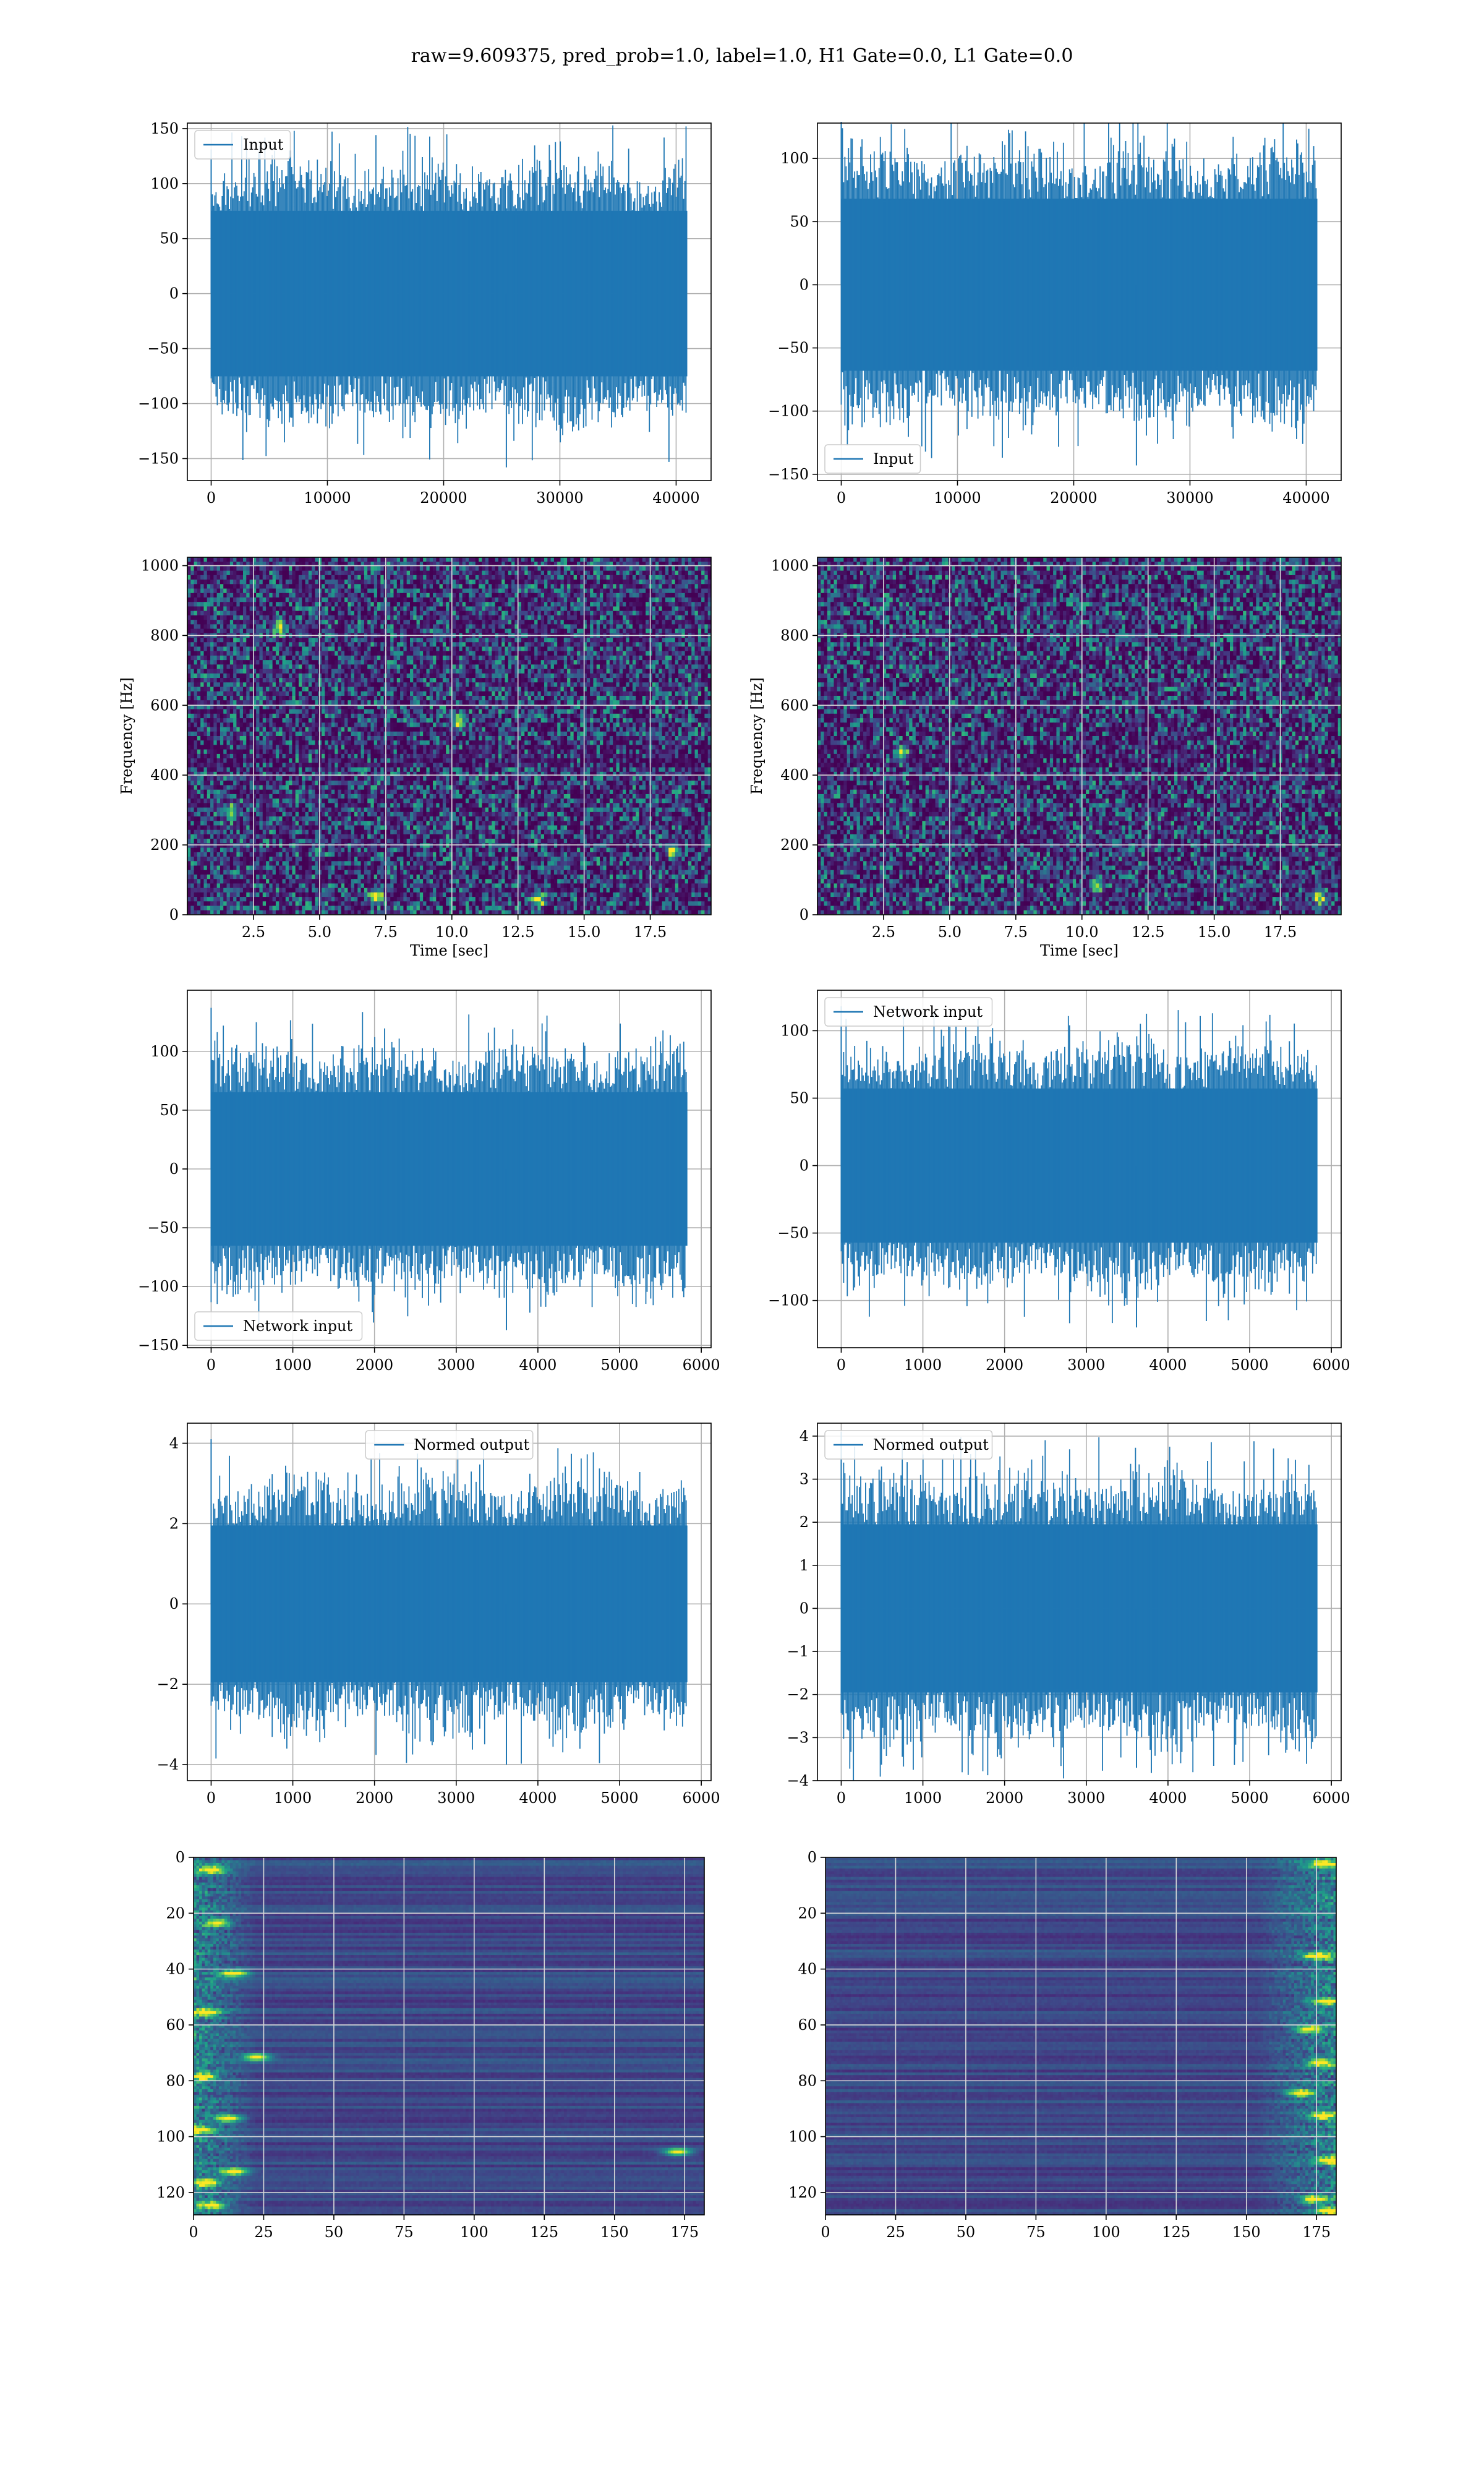 This screenshot has width=1484, height=2474. What do you see at coordinates (883, 932) in the screenshot?
I see `x-tick-label: 2.5` at bounding box center [883, 932].